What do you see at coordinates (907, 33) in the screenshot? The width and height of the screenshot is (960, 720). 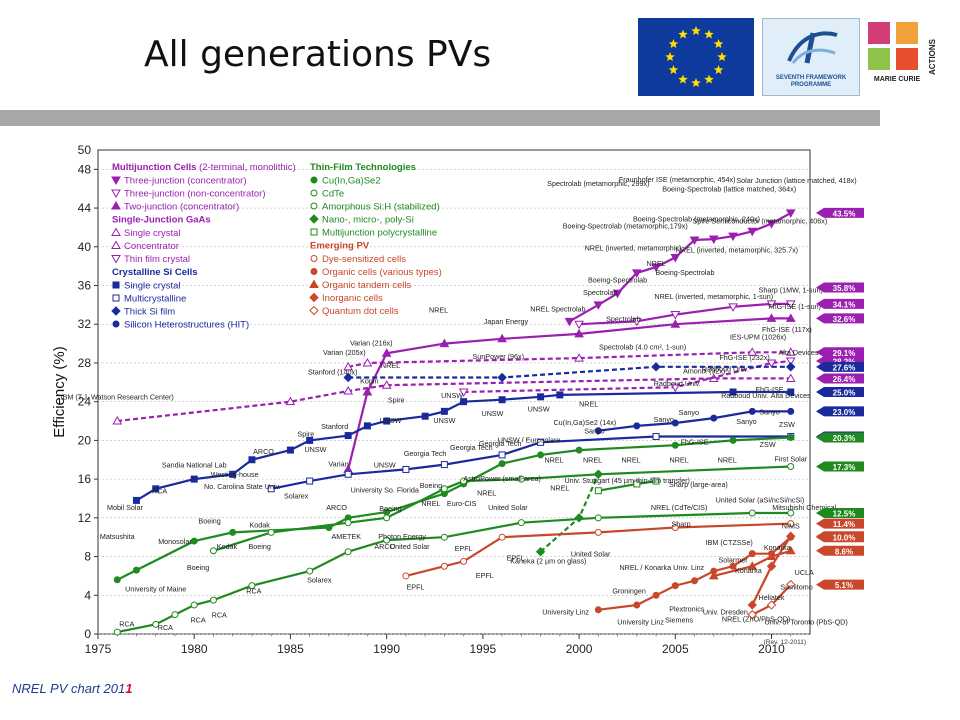 I see `mc-tile-portrait-icon` at bounding box center [907, 33].